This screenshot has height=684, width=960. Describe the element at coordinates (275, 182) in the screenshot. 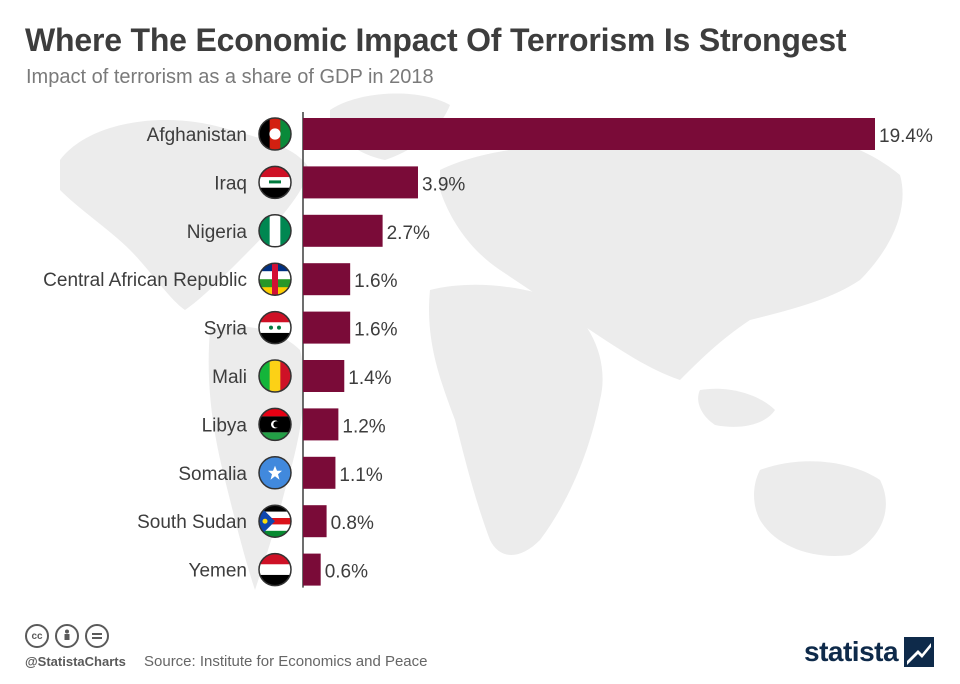

I see `iraq-flag-icon` at that location.